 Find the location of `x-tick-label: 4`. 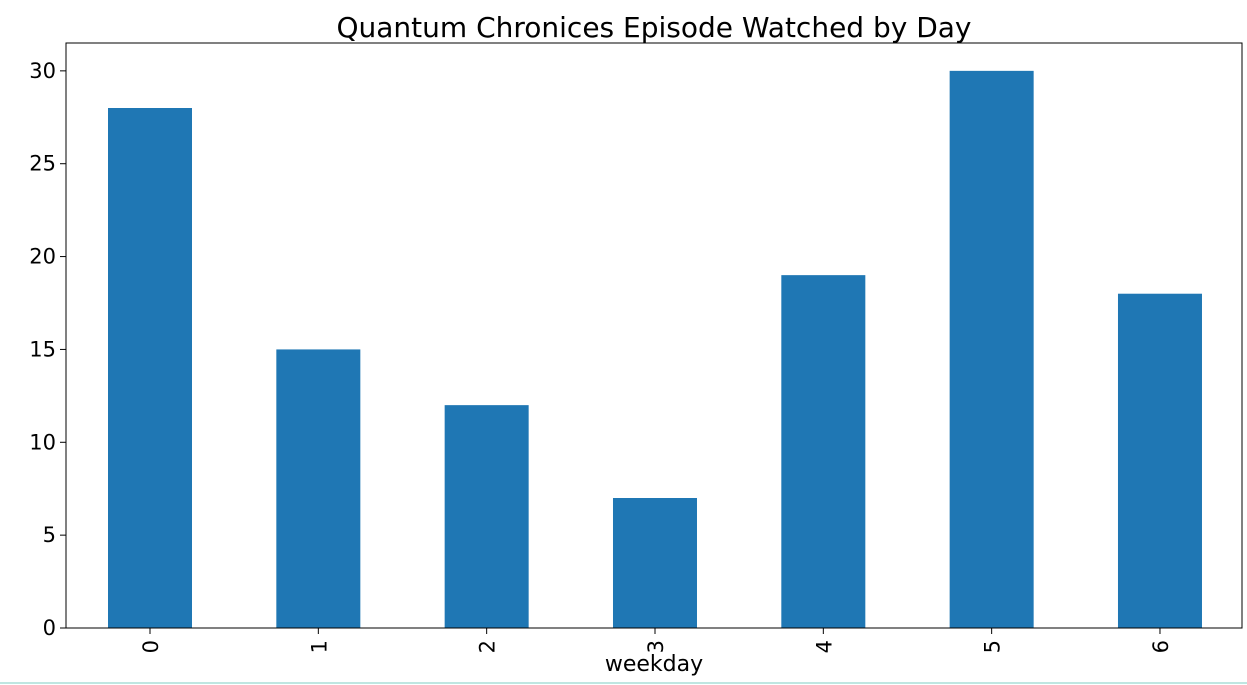

x-tick-label: 4 is located at coordinates (824, 646).